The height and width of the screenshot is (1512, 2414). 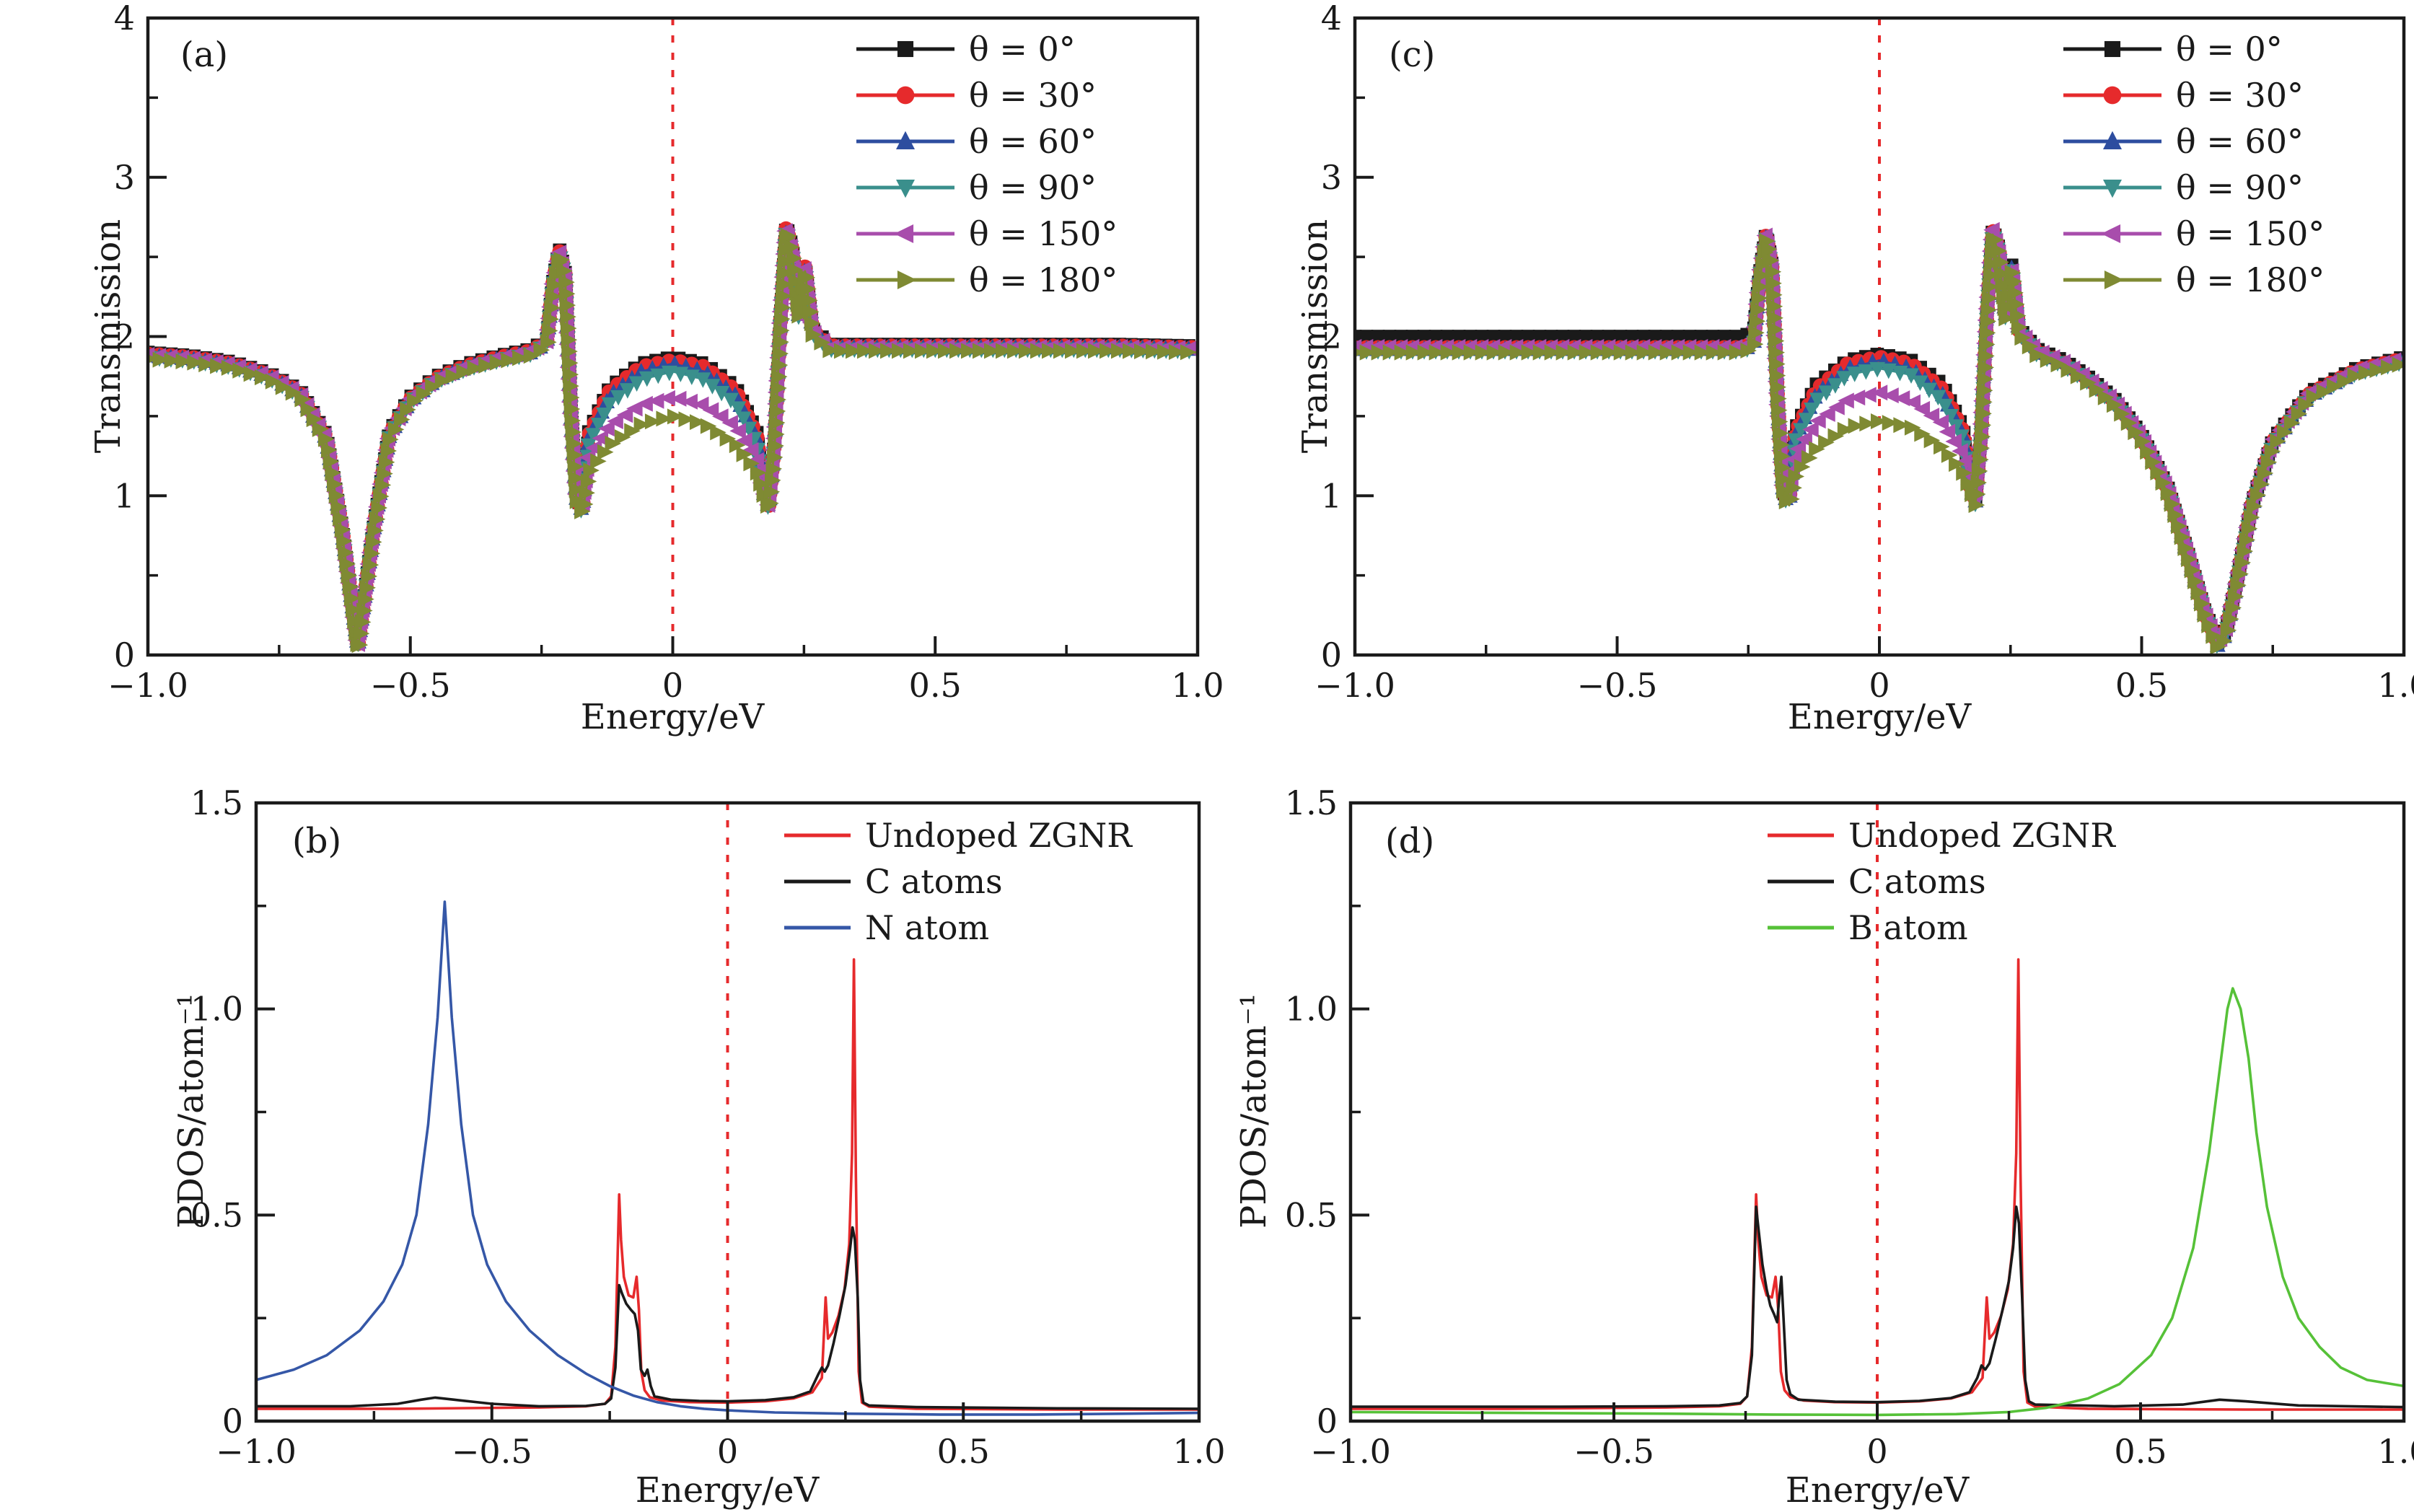 I want to click on legend-panel-d: Undoped ZGNR C atoms B atom, so click(x=1940, y=881).